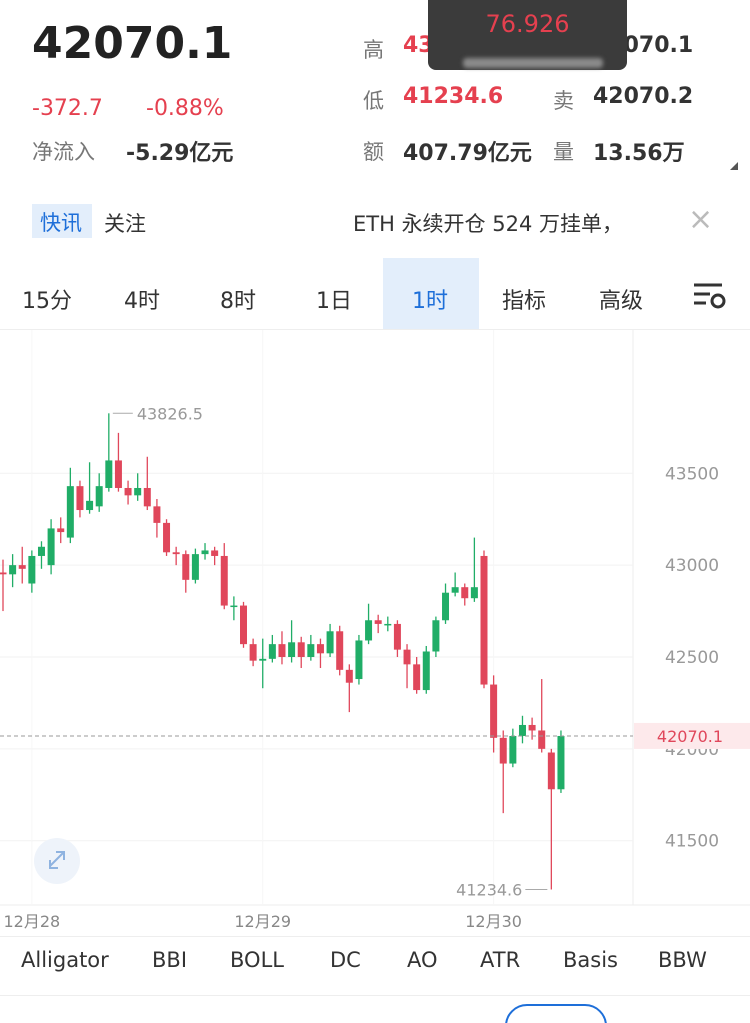  What do you see at coordinates (692, 474) in the screenshot?
I see `y-tick-label: 43500` at bounding box center [692, 474].